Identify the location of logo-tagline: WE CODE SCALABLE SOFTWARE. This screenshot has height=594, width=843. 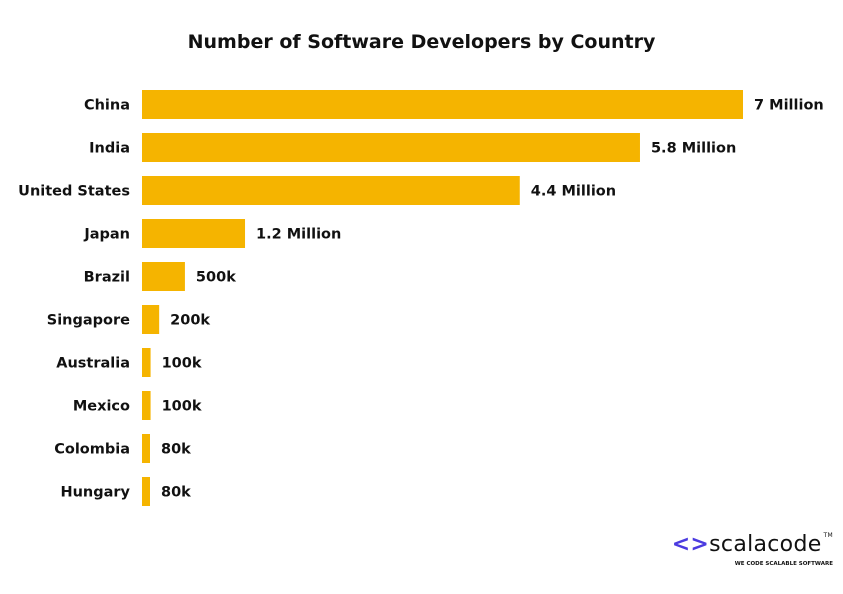
(783, 564).